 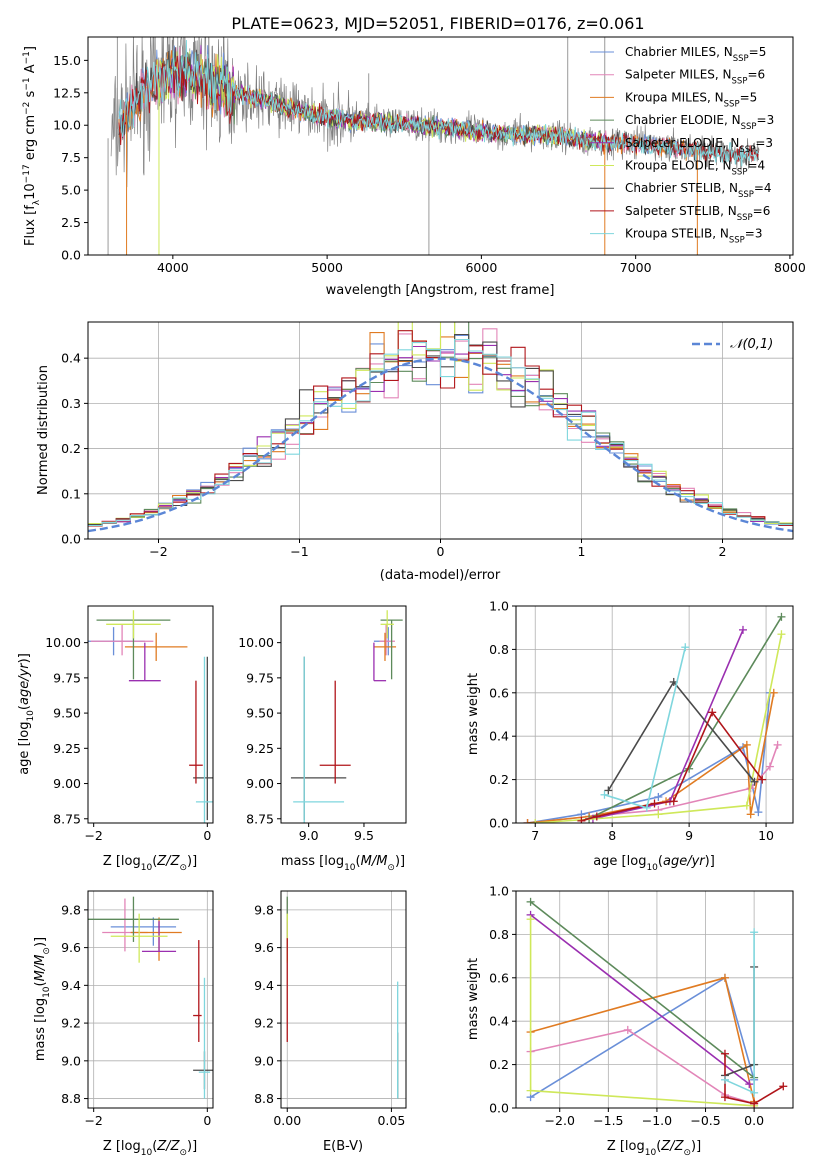 I want to click on x-tick-label: −2.0, so click(x=560, y=1120).